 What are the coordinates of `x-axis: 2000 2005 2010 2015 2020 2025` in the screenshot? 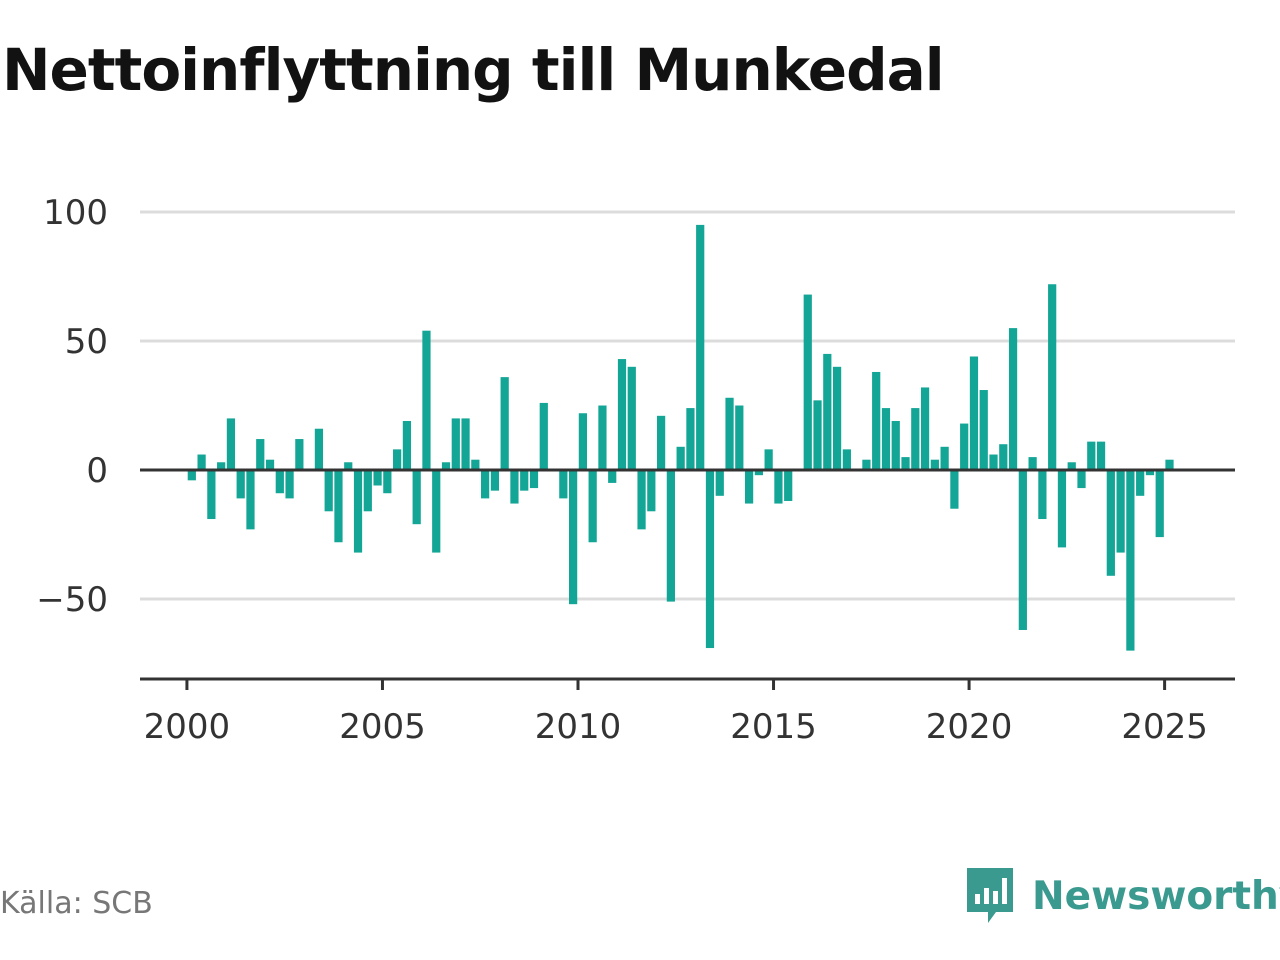 It's located at (687, 712).